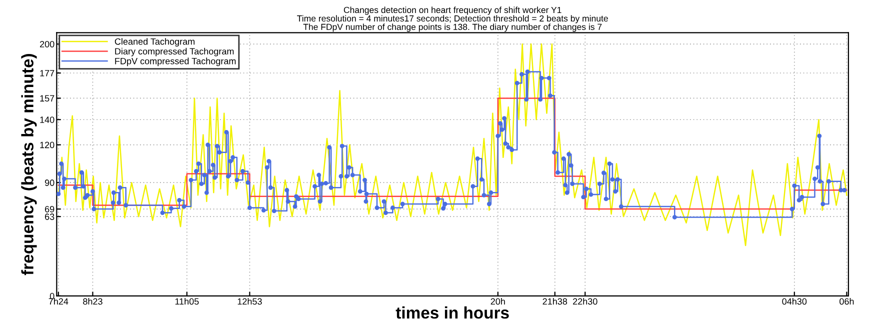 Image resolution: width=872 pixels, height=327 pixels. I want to click on legend-label: FDpV compressed Tachogram, so click(175, 62).